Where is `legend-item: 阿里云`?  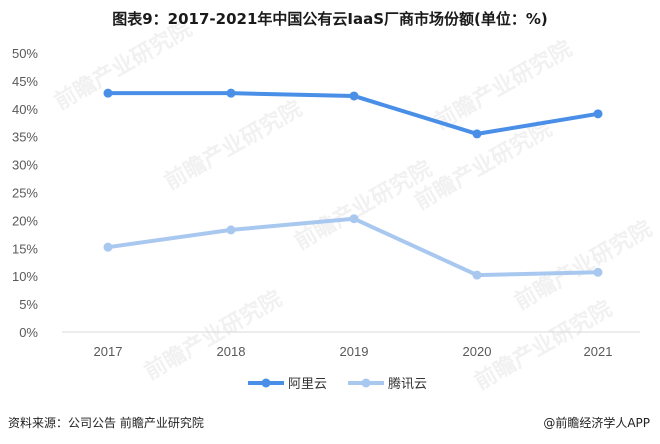
legend-item: 阿里云 is located at coordinates (287, 384).